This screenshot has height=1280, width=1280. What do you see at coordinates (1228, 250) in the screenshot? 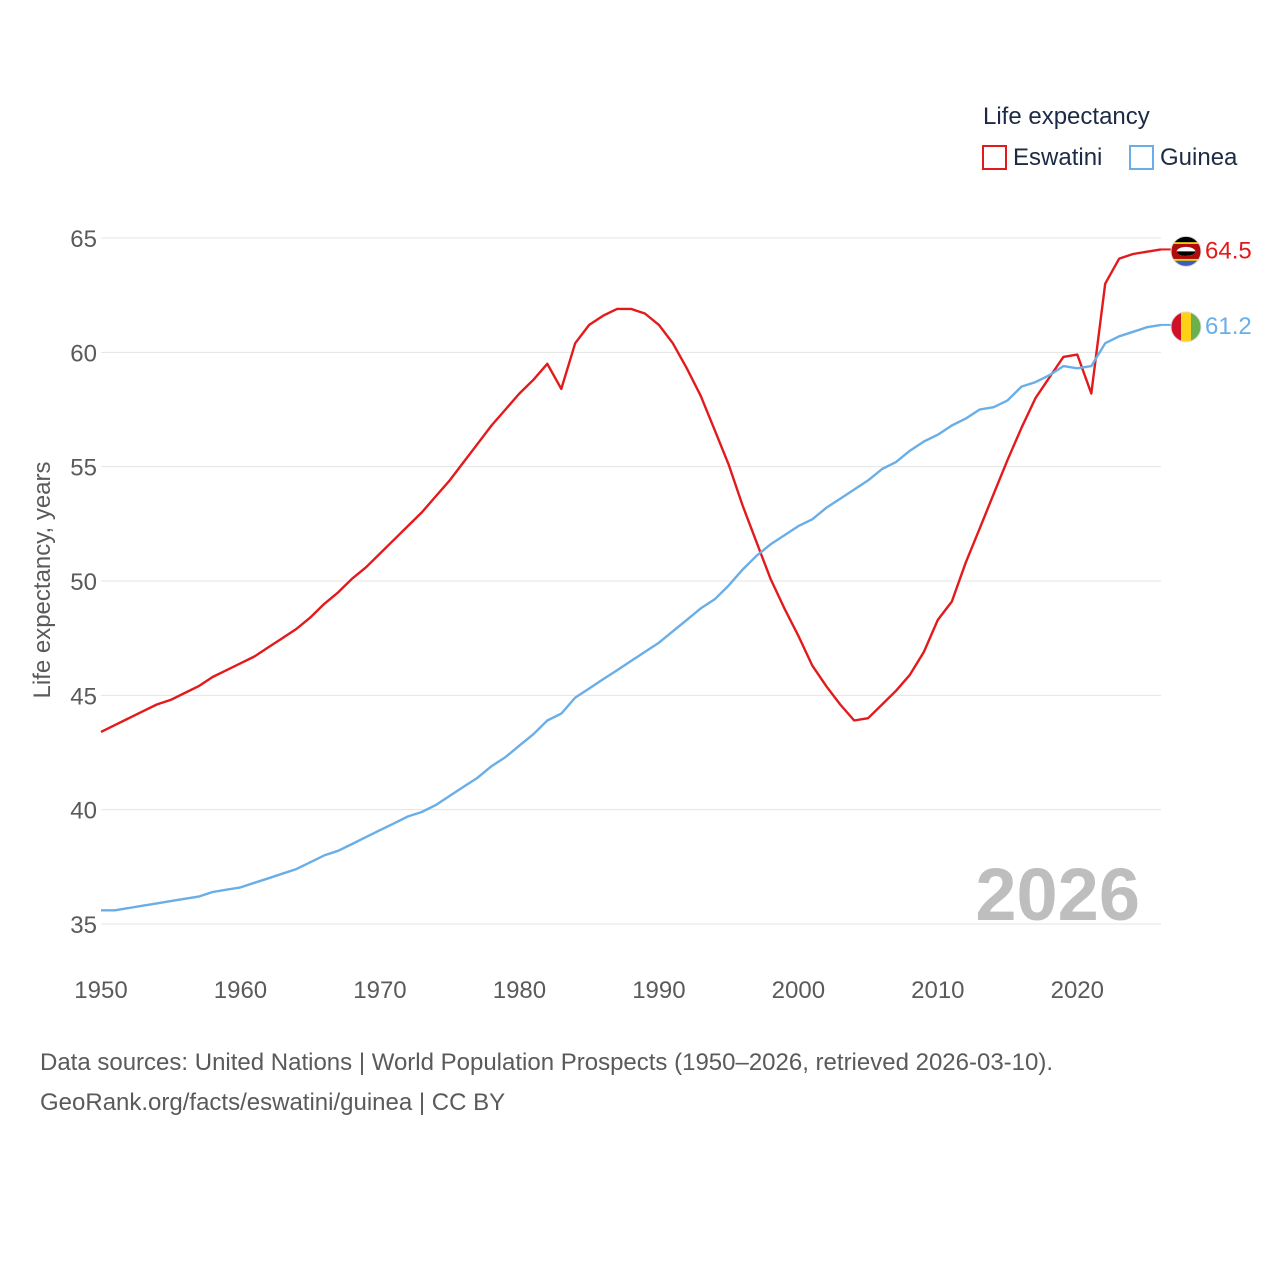
I see `end-value-label-eswatini: 64.5` at bounding box center [1228, 250].